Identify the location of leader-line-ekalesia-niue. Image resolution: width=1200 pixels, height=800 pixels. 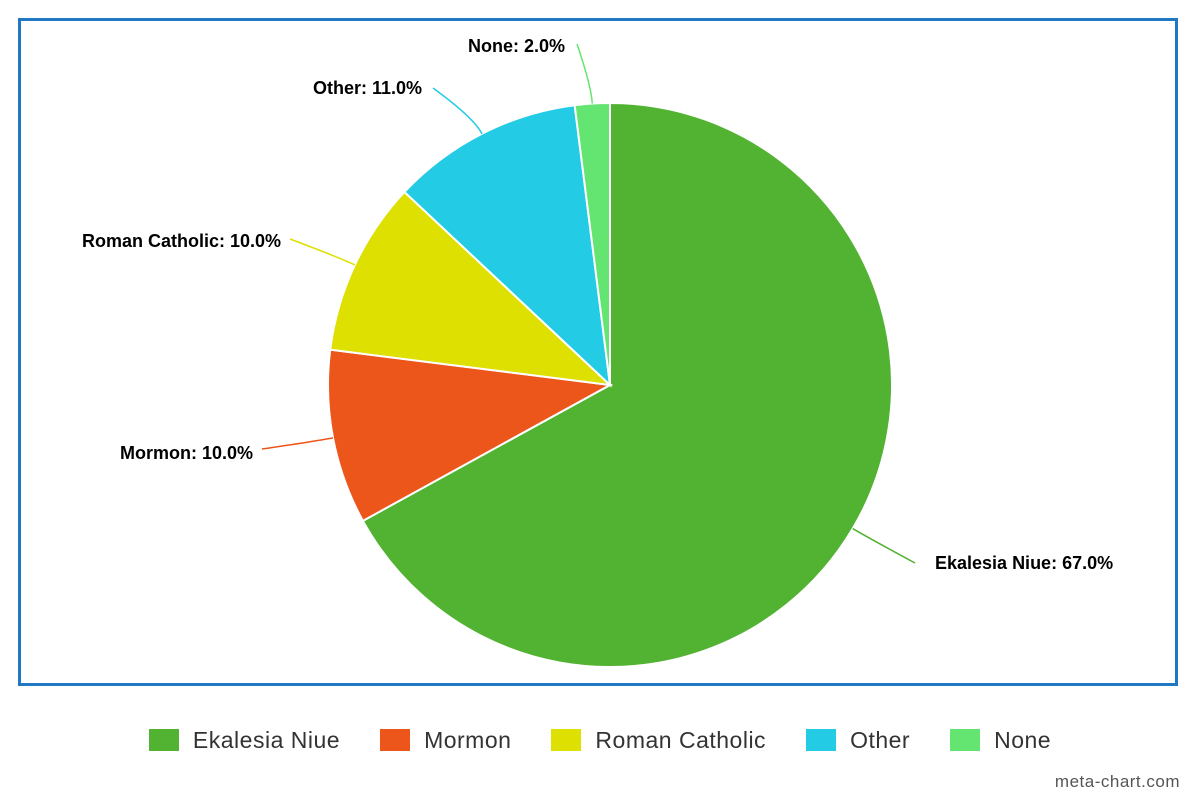
(884, 545).